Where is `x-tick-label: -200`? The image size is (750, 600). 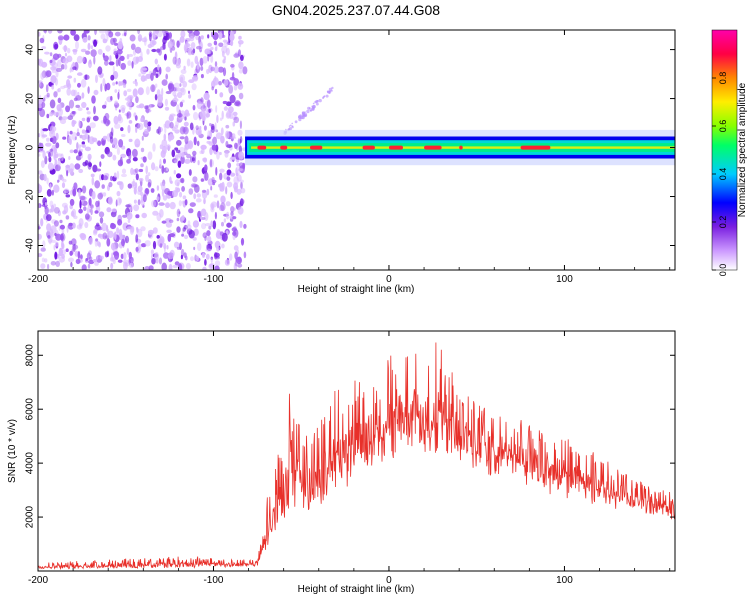 x-tick-label: -200 is located at coordinates (38, 580).